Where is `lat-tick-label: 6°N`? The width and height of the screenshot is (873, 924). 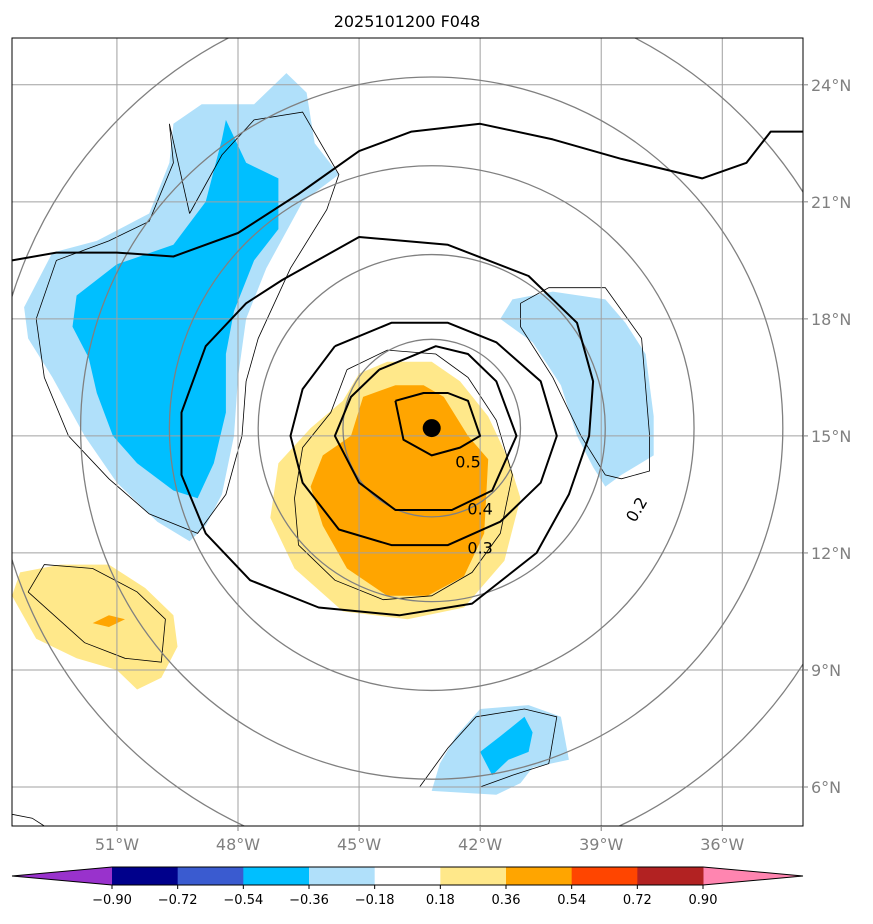 lat-tick-label: 6°N is located at coordinates (826, 787).